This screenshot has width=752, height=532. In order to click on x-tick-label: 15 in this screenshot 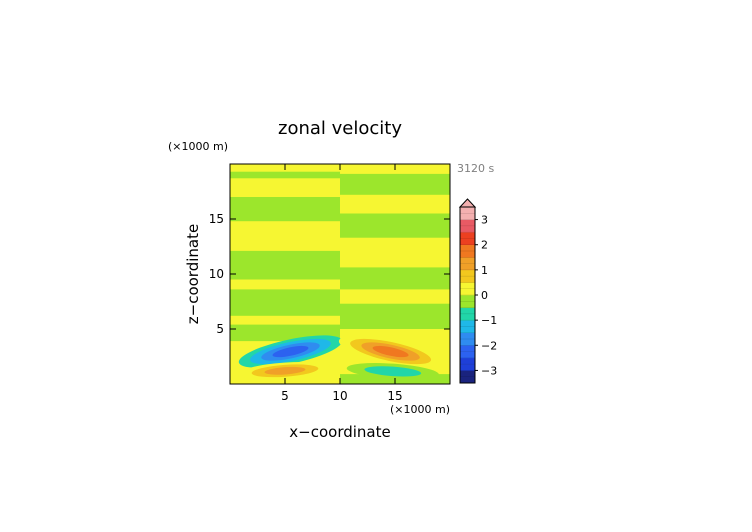, I will do `click(394, 396)`.